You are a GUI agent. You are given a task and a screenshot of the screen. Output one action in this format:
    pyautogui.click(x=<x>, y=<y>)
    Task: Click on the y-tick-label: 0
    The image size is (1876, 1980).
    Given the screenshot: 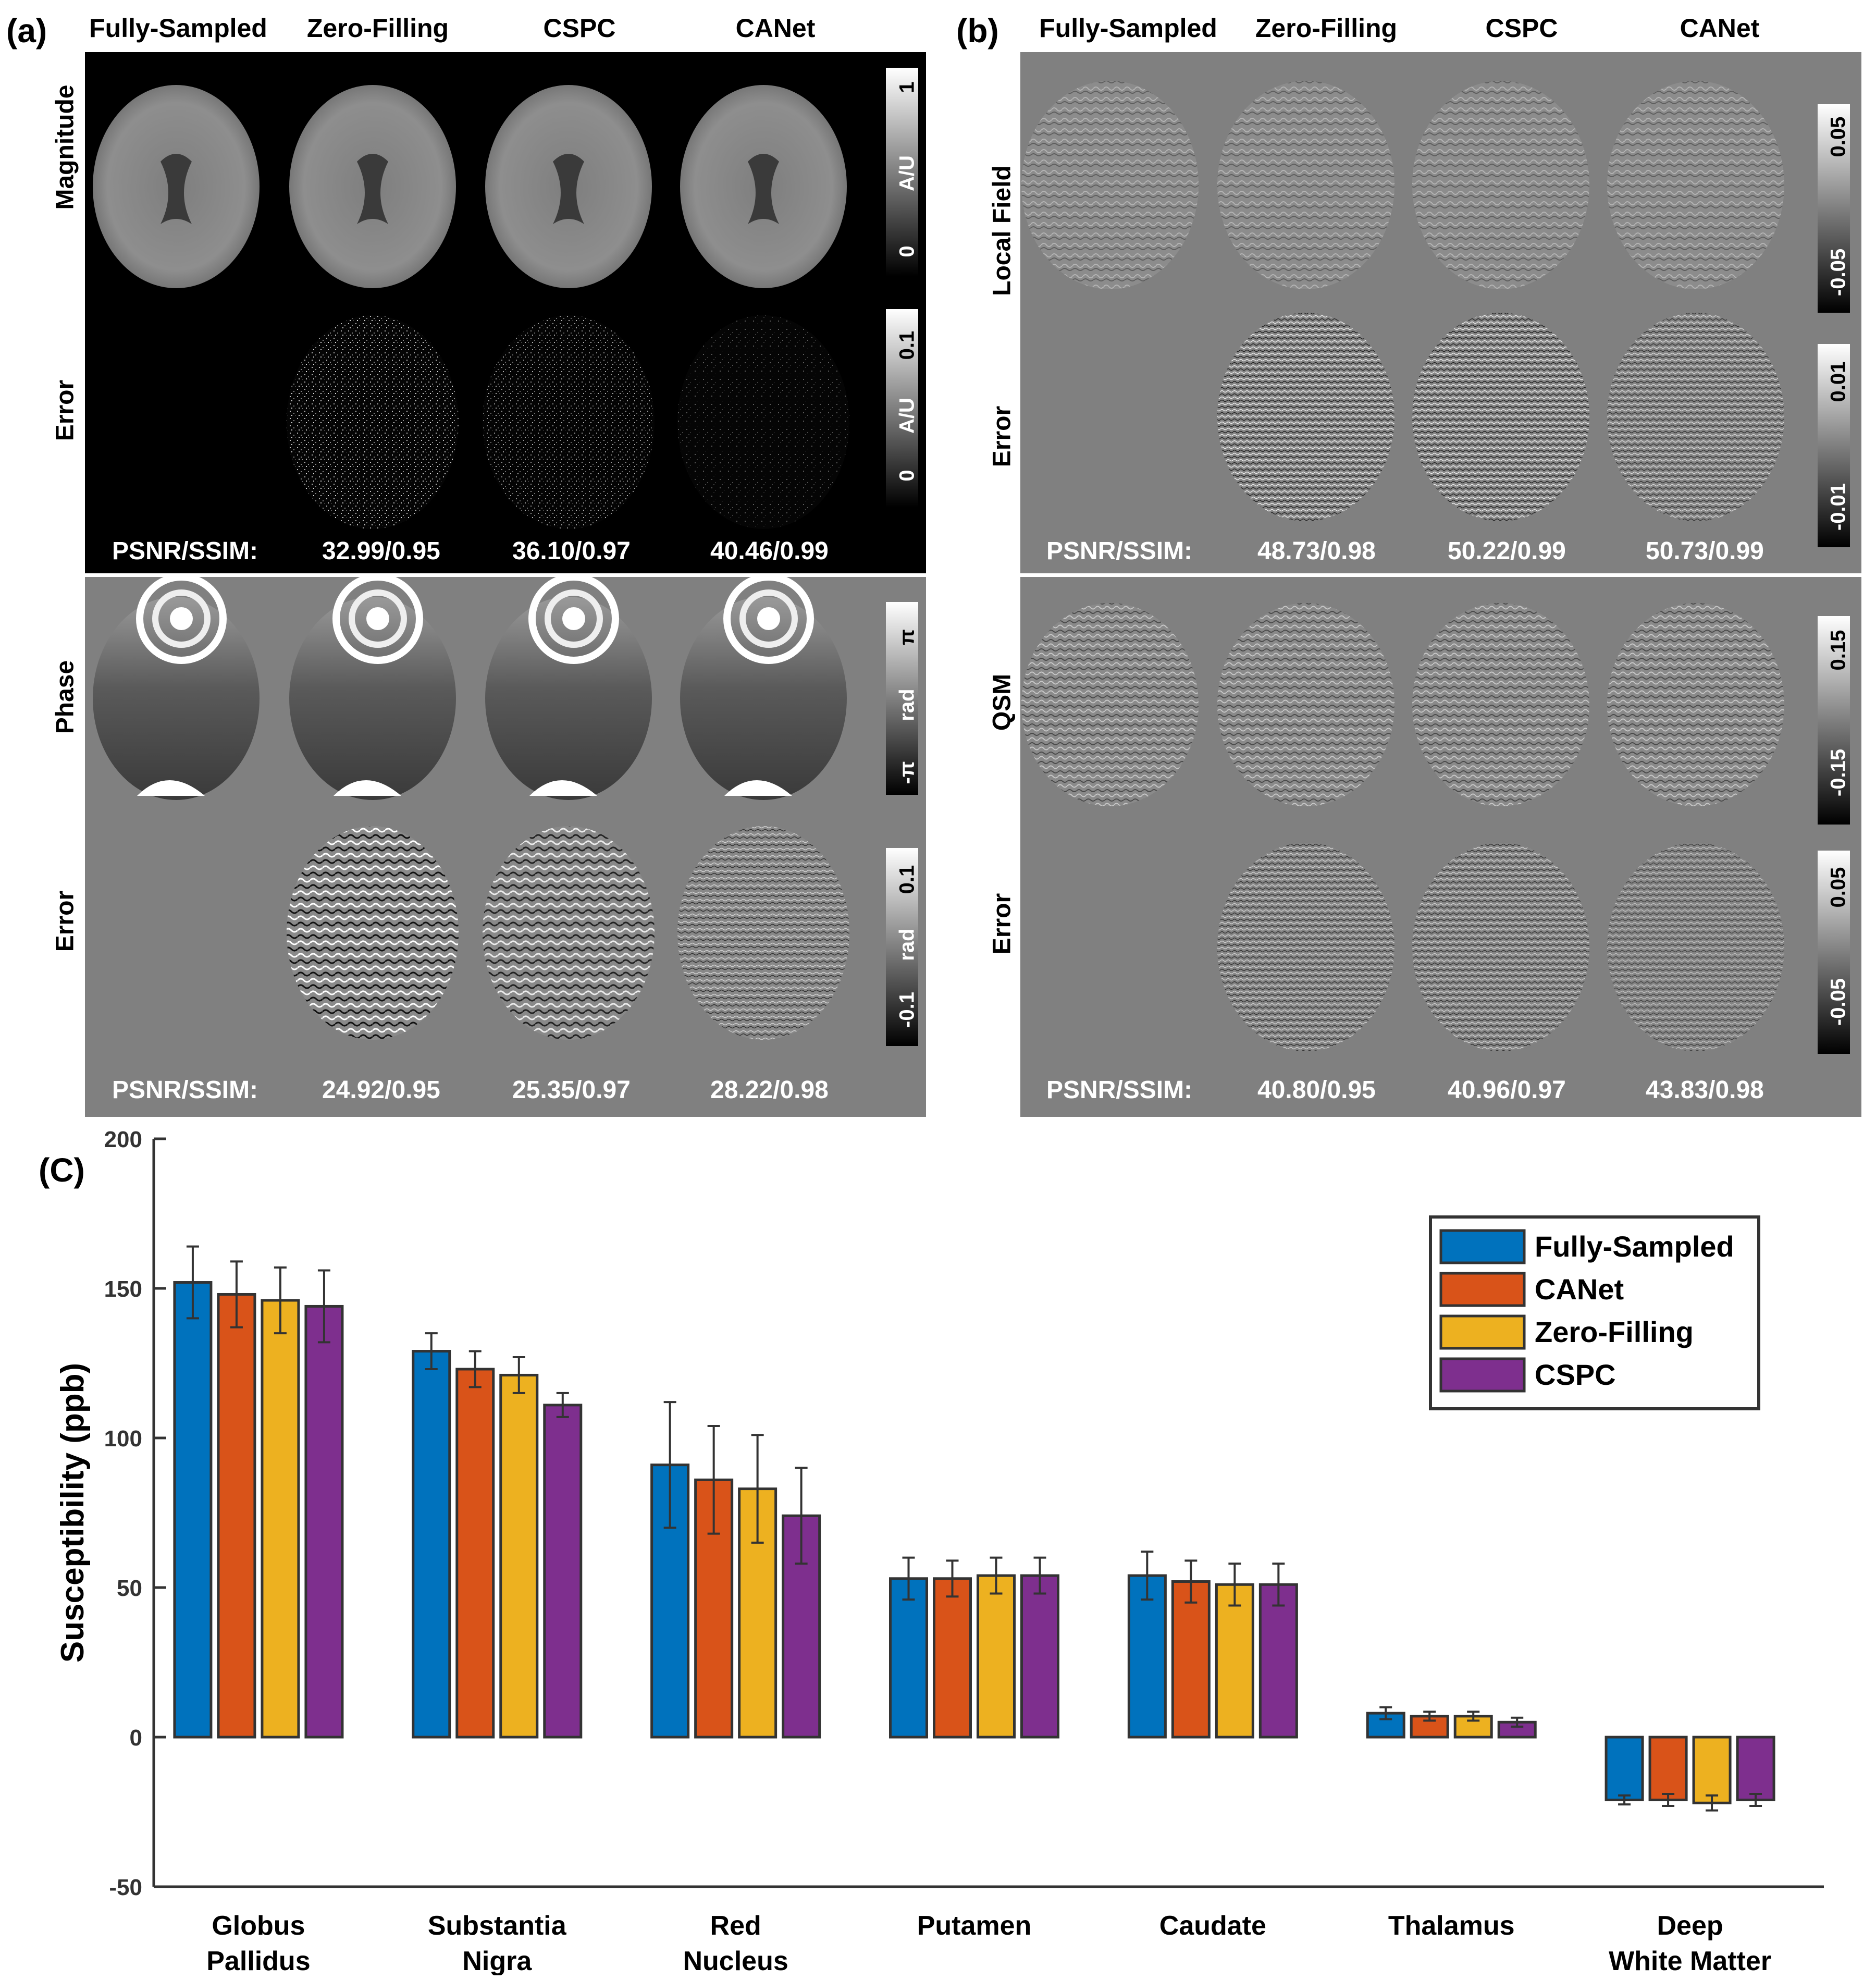 What is the action you would take?
    pyautogui.click(x=136, y=1738)
    